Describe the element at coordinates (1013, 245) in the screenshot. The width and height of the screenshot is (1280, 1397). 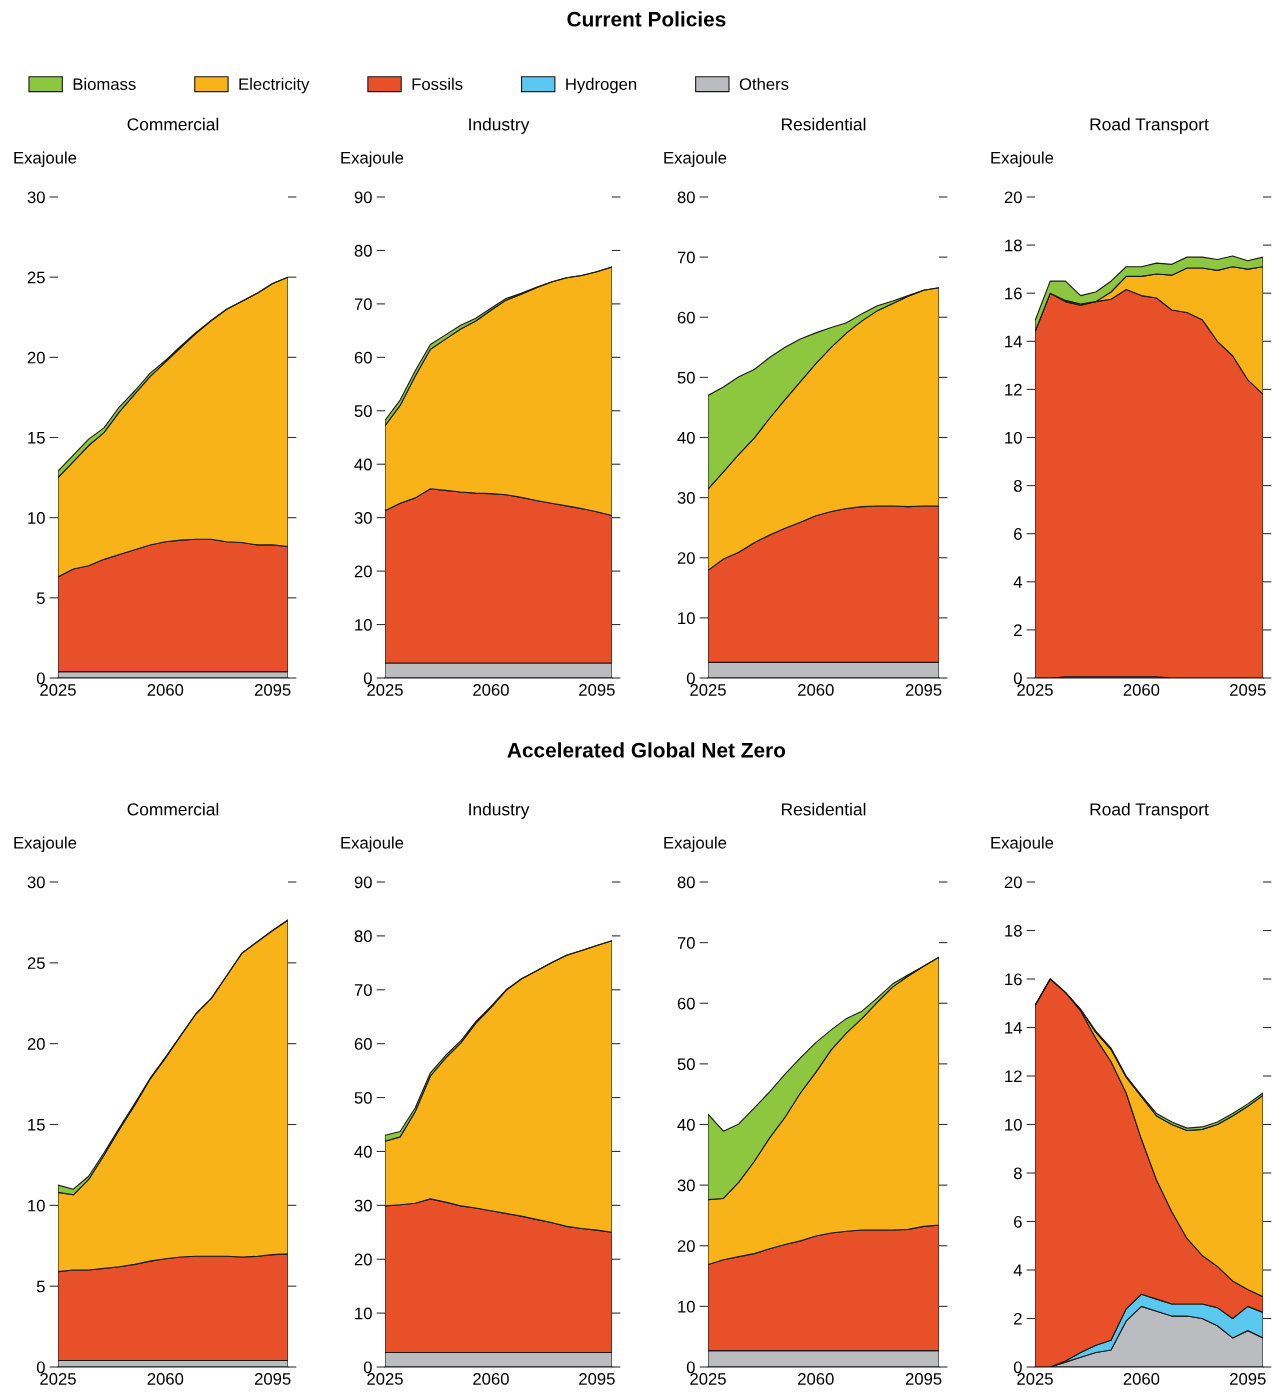
I see `y-tick-label: 18` at that location.